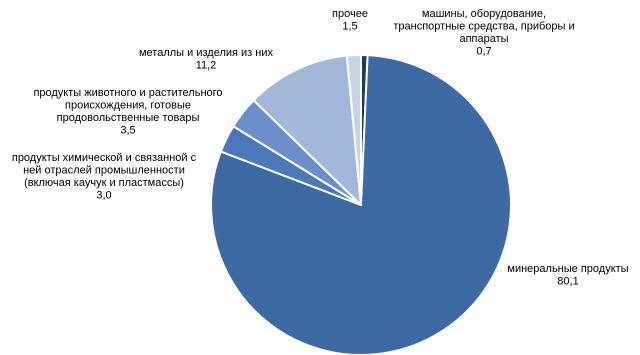  I want to click on slice-label-line: (включая каучук и пластмассы), so click(104, 183).